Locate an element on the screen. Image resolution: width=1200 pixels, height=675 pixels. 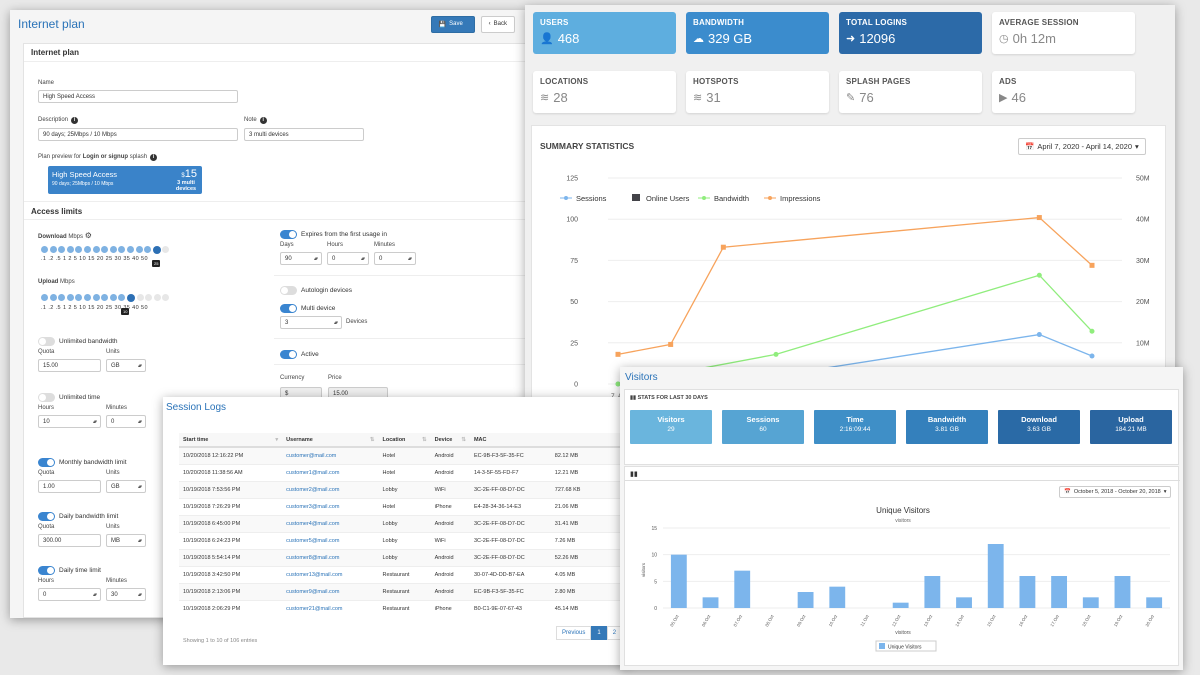
visitors-date-range-picker: 📅 October 5, 2018 - October 20, 2018 ▾ is located at coordinates (1115, 492).